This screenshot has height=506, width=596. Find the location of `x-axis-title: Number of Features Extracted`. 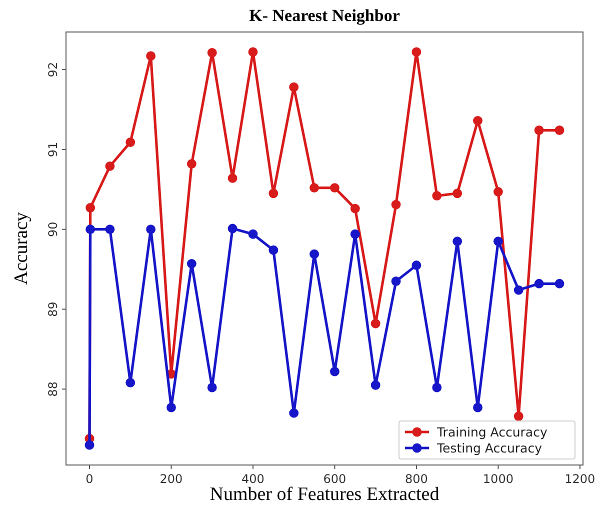

x-axis-title: Number of Features Extracted is located at coordinates (325, 494).